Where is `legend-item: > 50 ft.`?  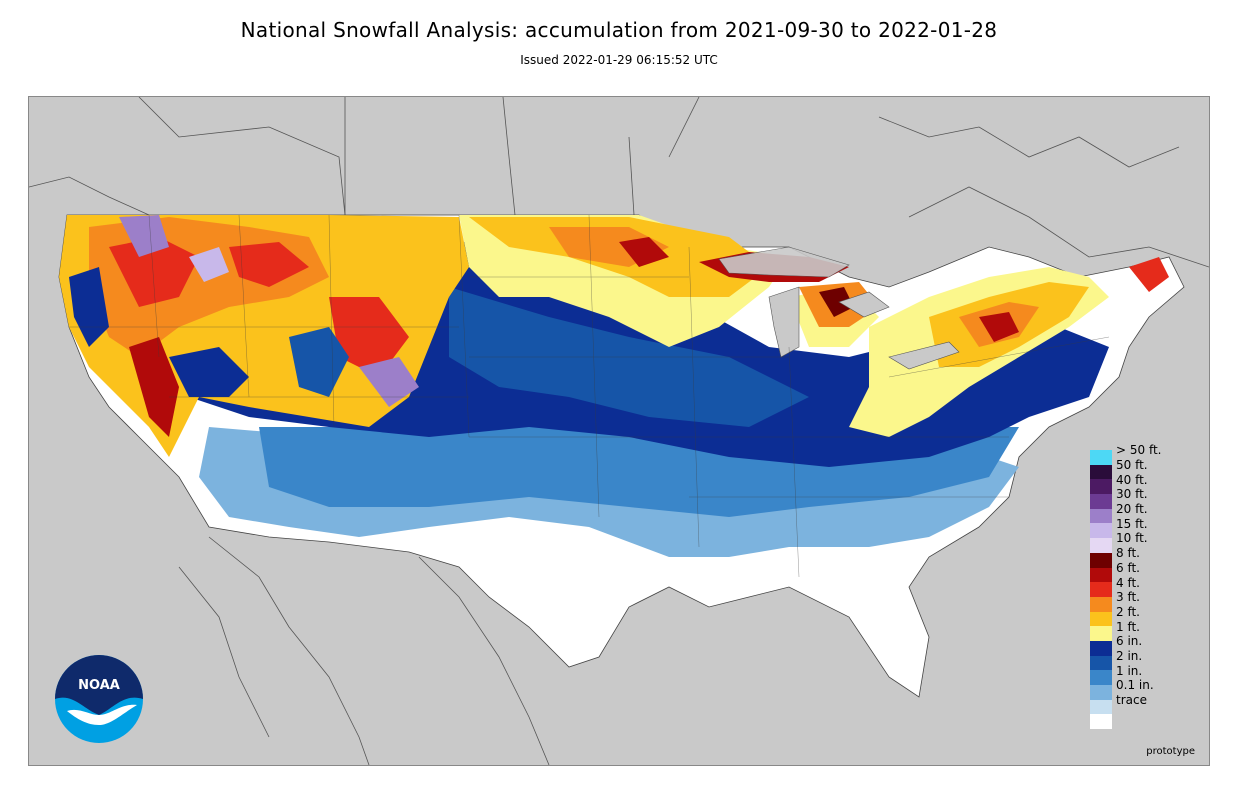 legend-item: > 50 ft. is located at coordinates (1145, 454).